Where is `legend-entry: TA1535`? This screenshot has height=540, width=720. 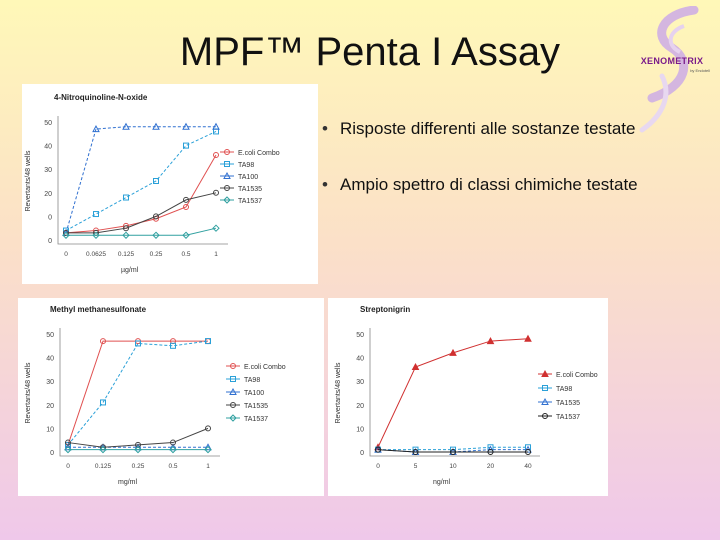 legend-entry: TA1535 is located at coordinates (241, 189).